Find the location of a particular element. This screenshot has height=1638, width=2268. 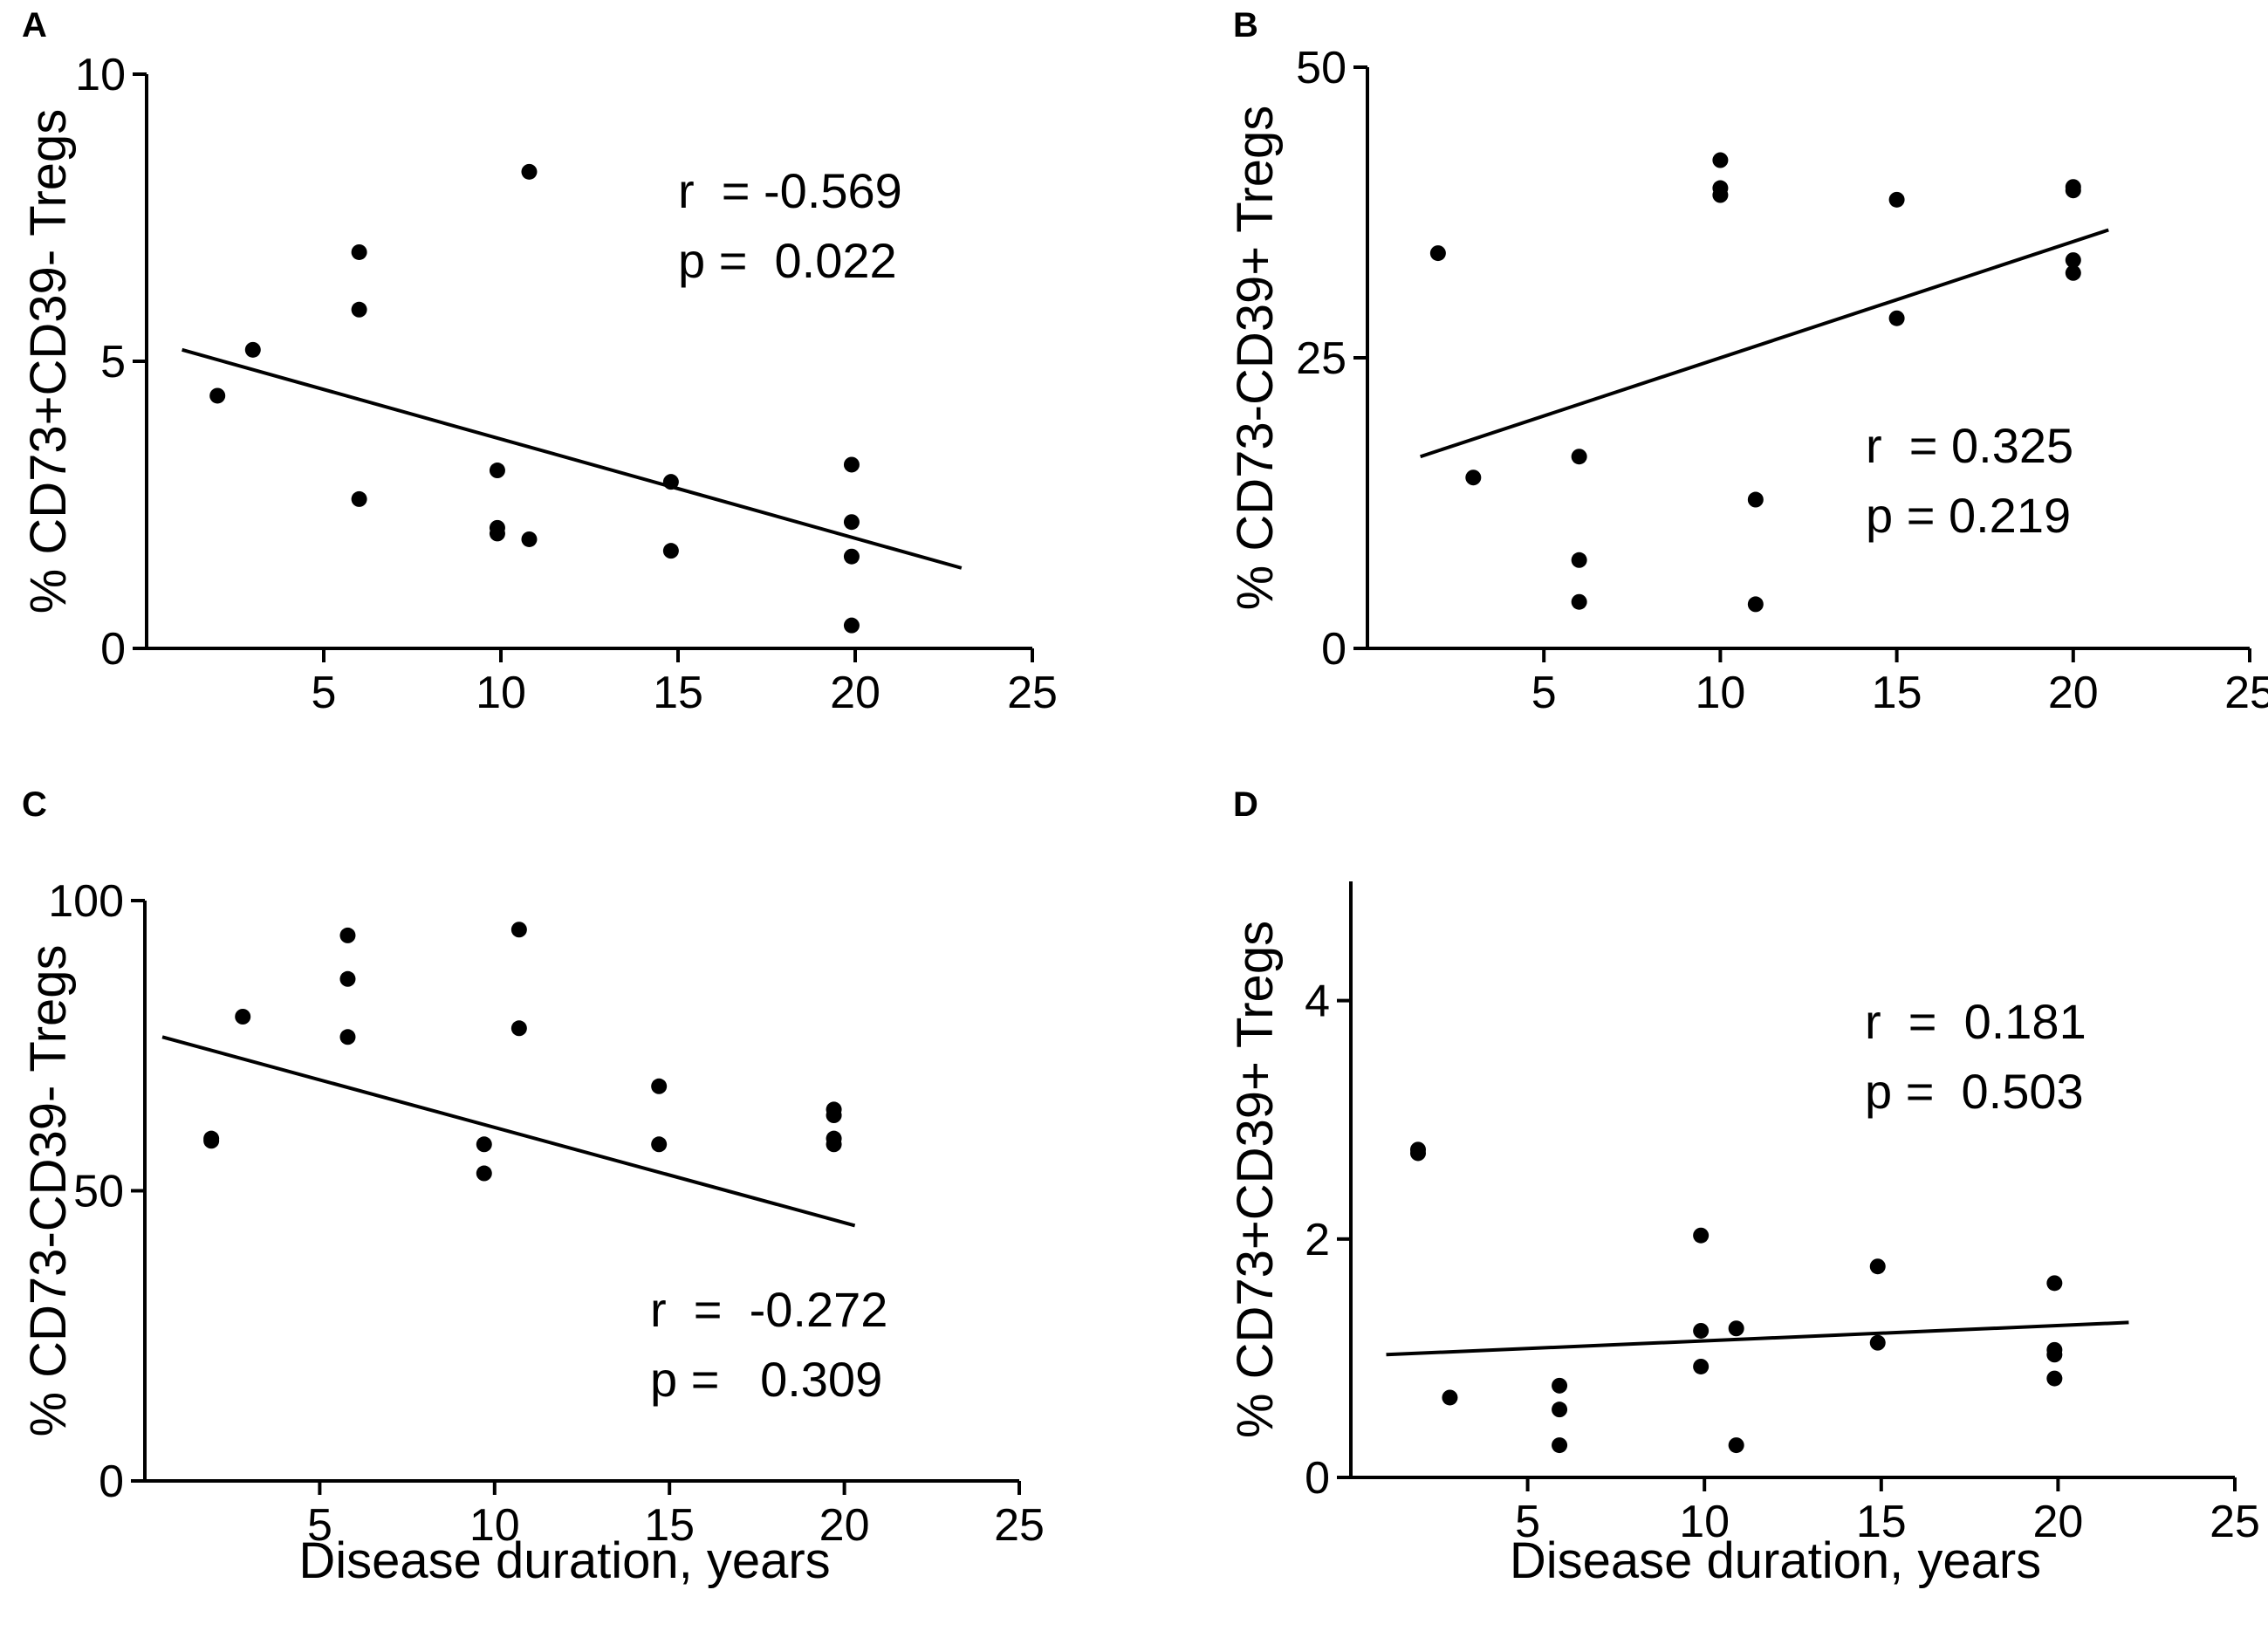

panel-d-x-axis-title: Disease duration, years is located at coordinates (1775, 1560).